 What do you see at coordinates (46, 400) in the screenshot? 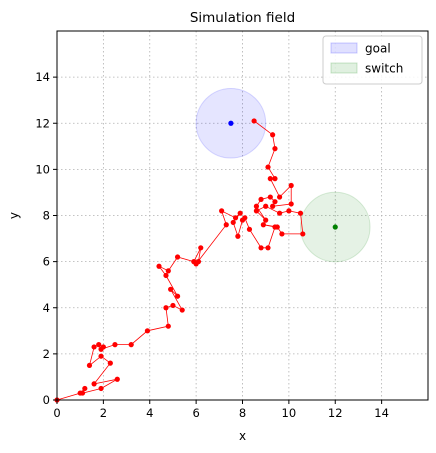
I see `y-tick-label: 0` at bounding box center [46, 400].